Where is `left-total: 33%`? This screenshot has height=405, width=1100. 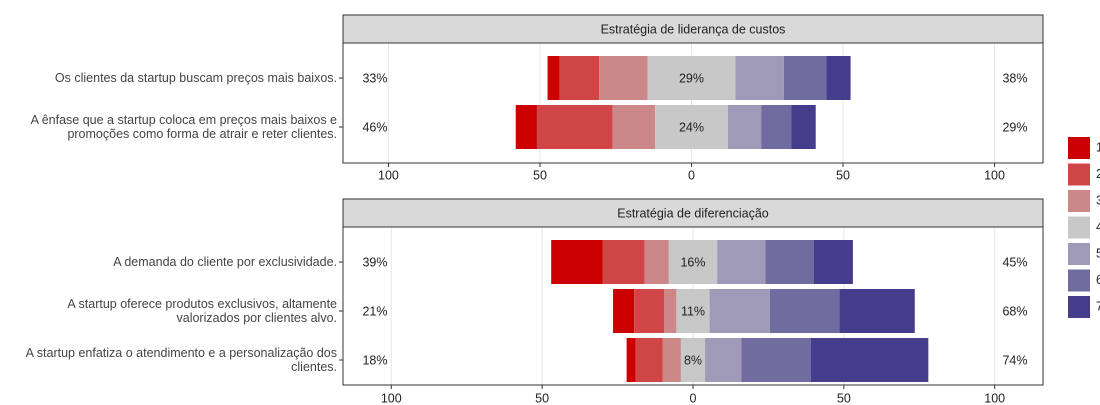
left-total: 33% is located at coordinates (374, 78).